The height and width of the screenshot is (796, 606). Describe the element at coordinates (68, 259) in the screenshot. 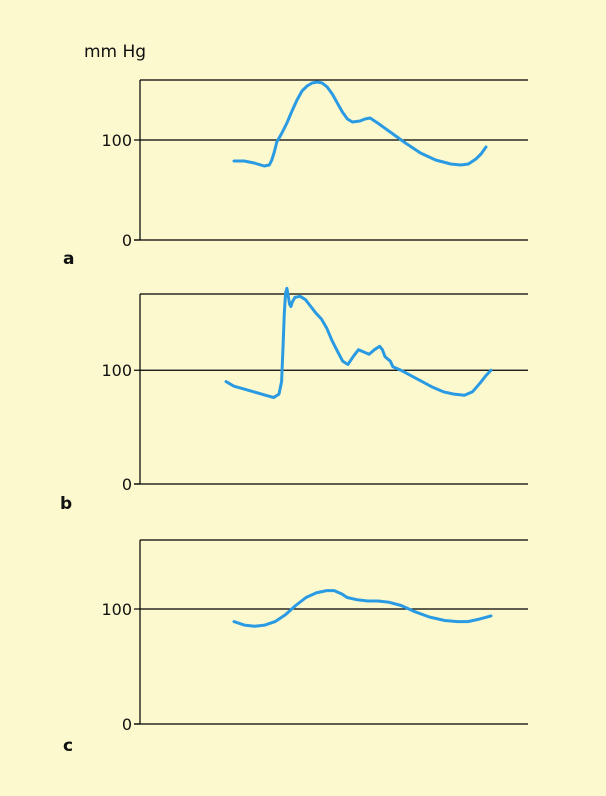

I see `panel-label: a` at that location.